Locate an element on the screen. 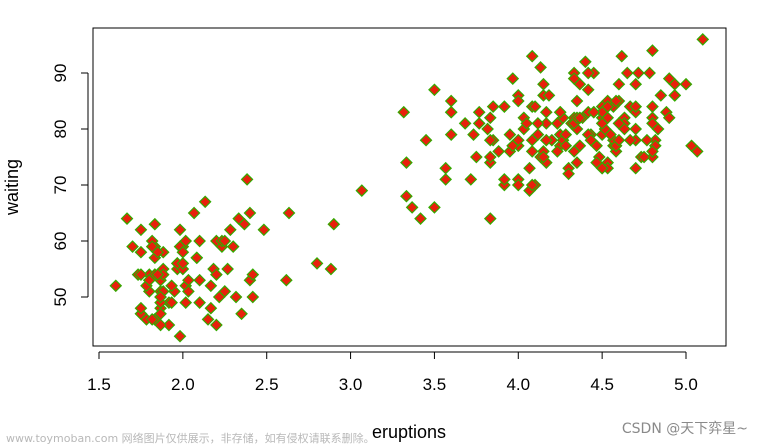 The width and height of the screenshot is (764, 446). y-tick-label: 90 is located at coordinates (60, 73).